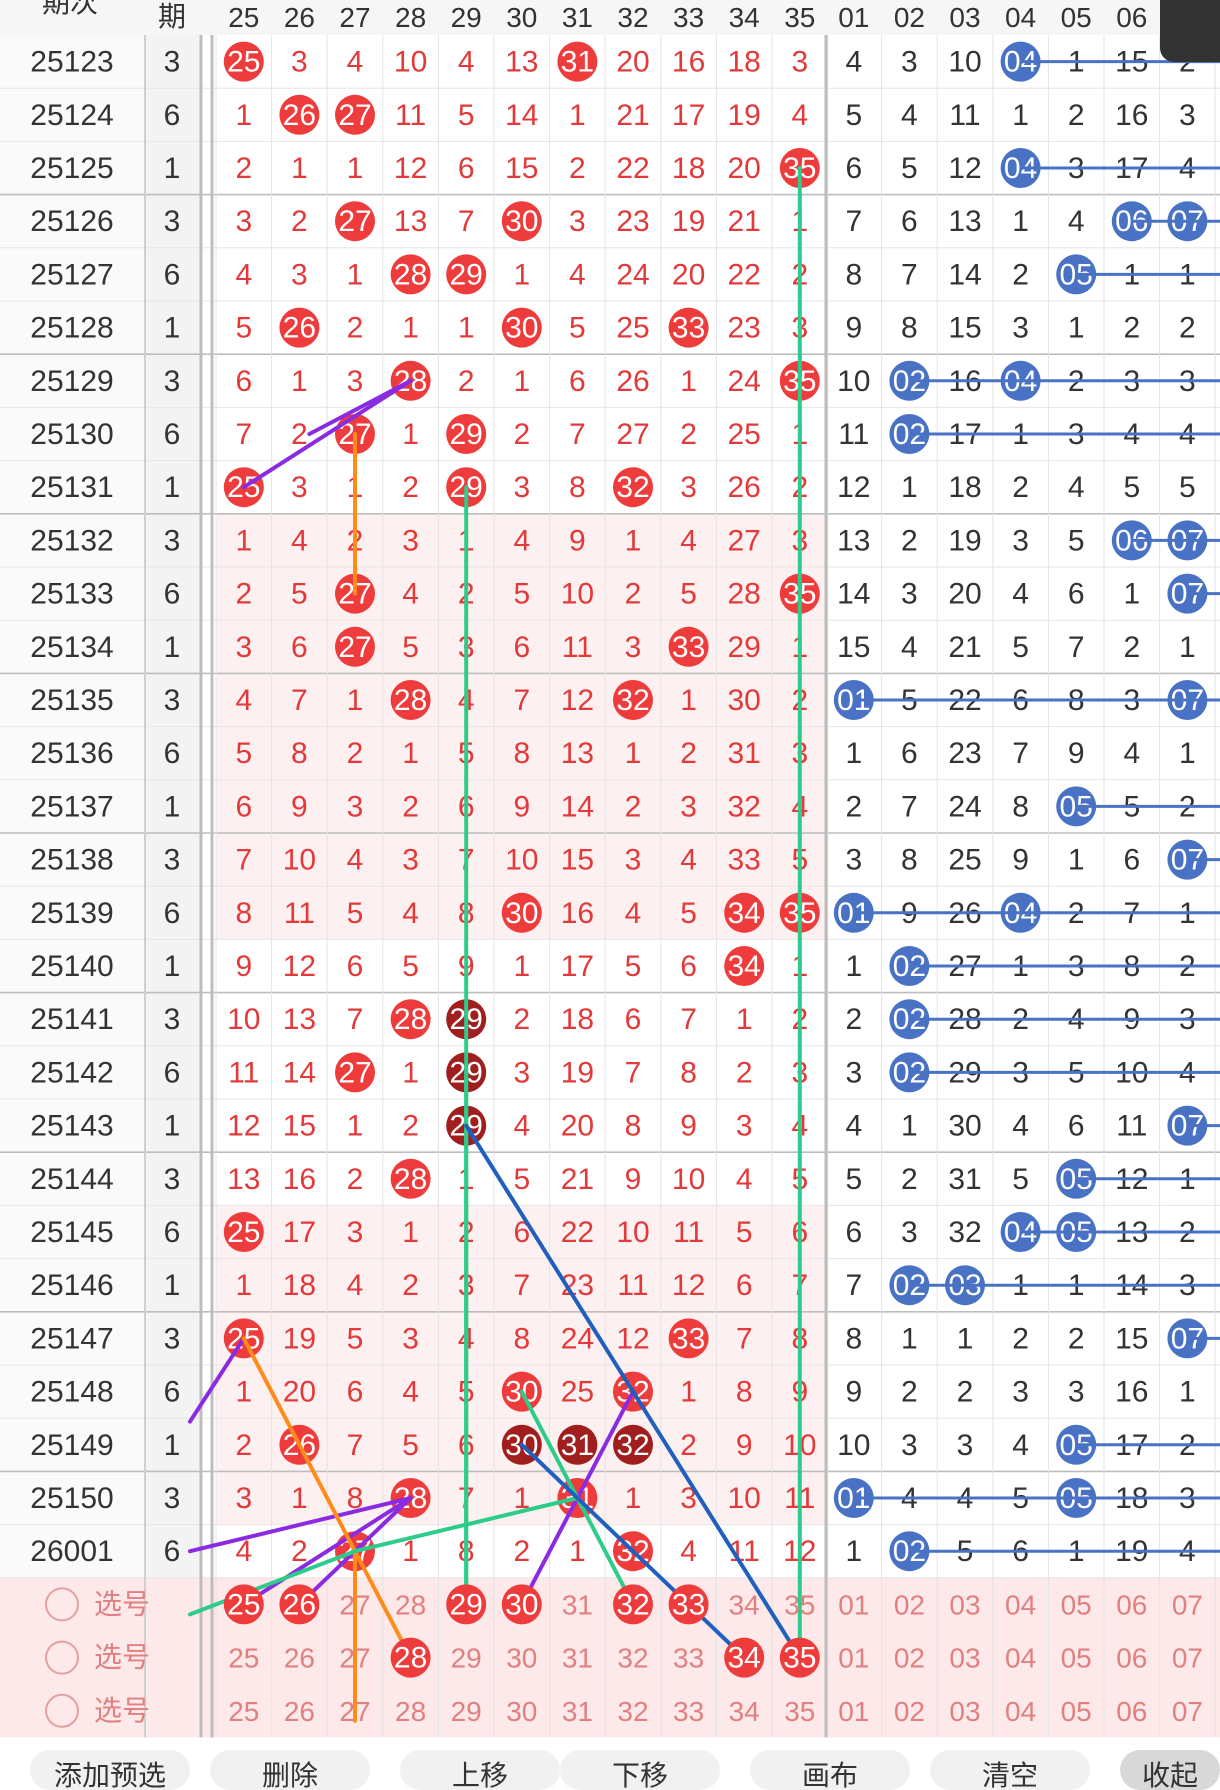  I want to click on period-number: 25150, so click(71, 1498).